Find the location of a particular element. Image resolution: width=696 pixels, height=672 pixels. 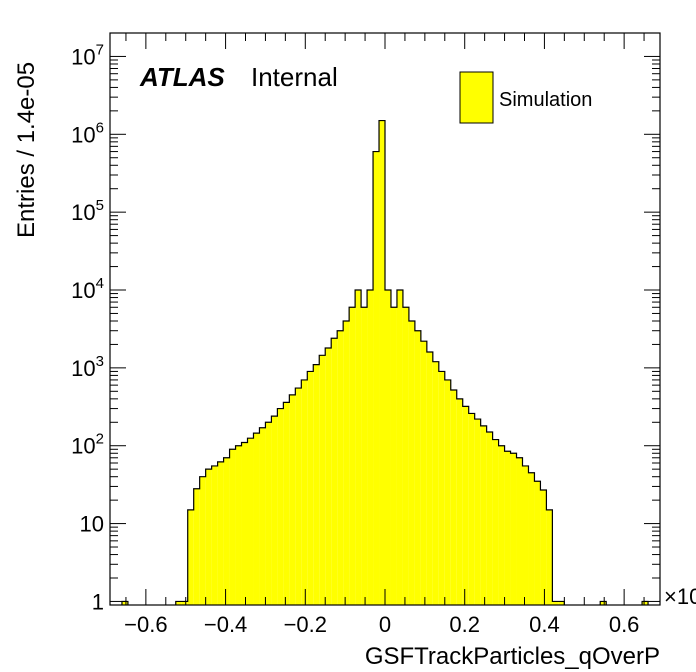

y-axis-title: Entries / 1.4e-05 is located at coordinates (26, 150).